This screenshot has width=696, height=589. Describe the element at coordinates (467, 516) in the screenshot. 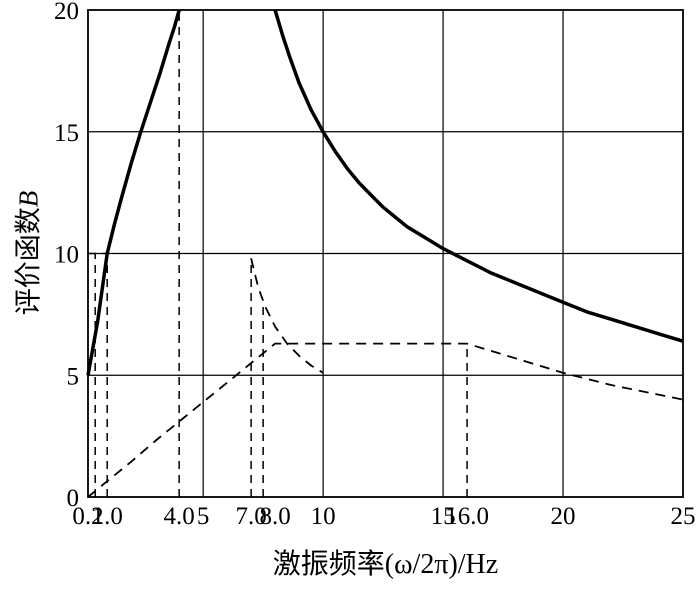

I see `x-tick-label: 16.0` at that location.